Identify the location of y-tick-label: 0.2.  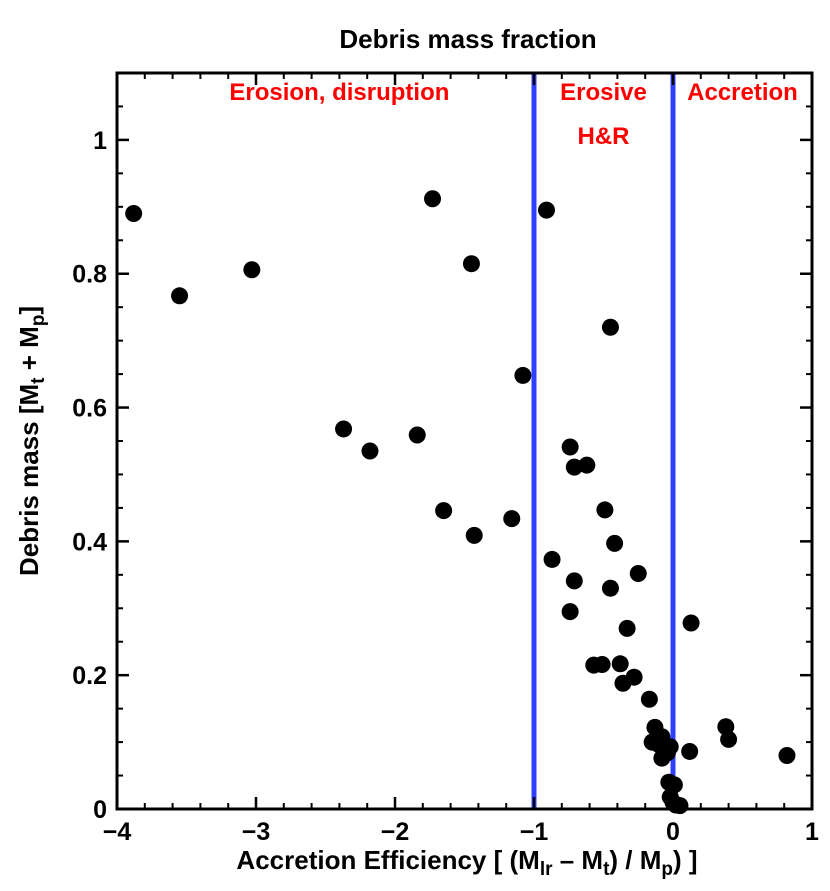
(89, 676).